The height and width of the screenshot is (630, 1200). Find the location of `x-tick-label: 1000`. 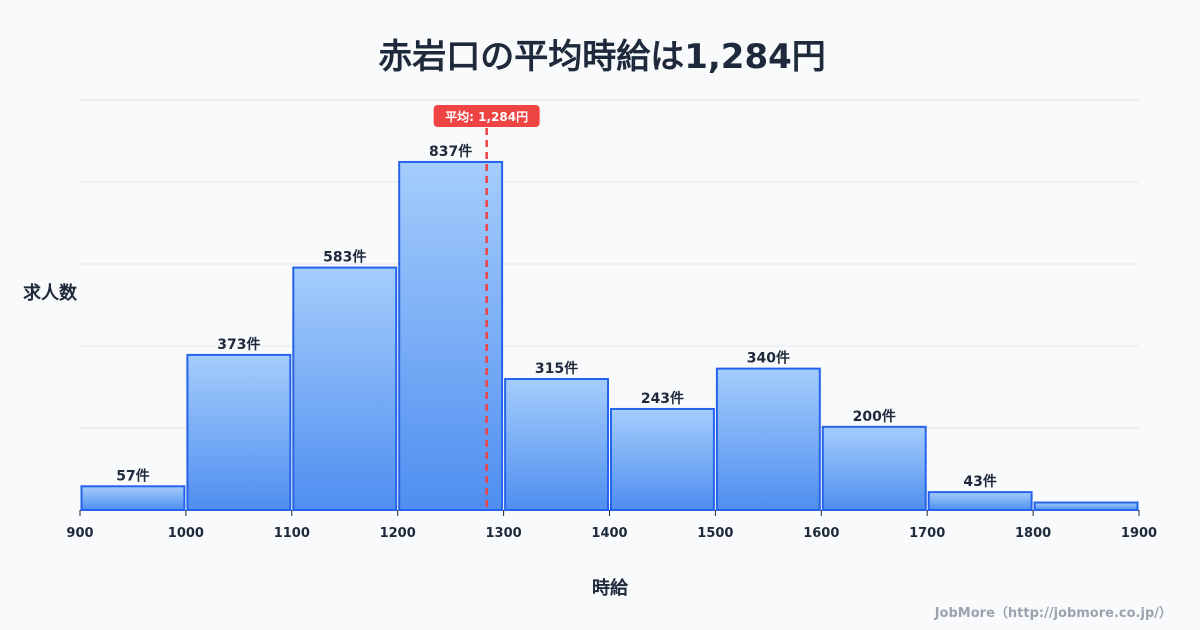

x-tick-label: 1000 is located at coordinates (186, 533).